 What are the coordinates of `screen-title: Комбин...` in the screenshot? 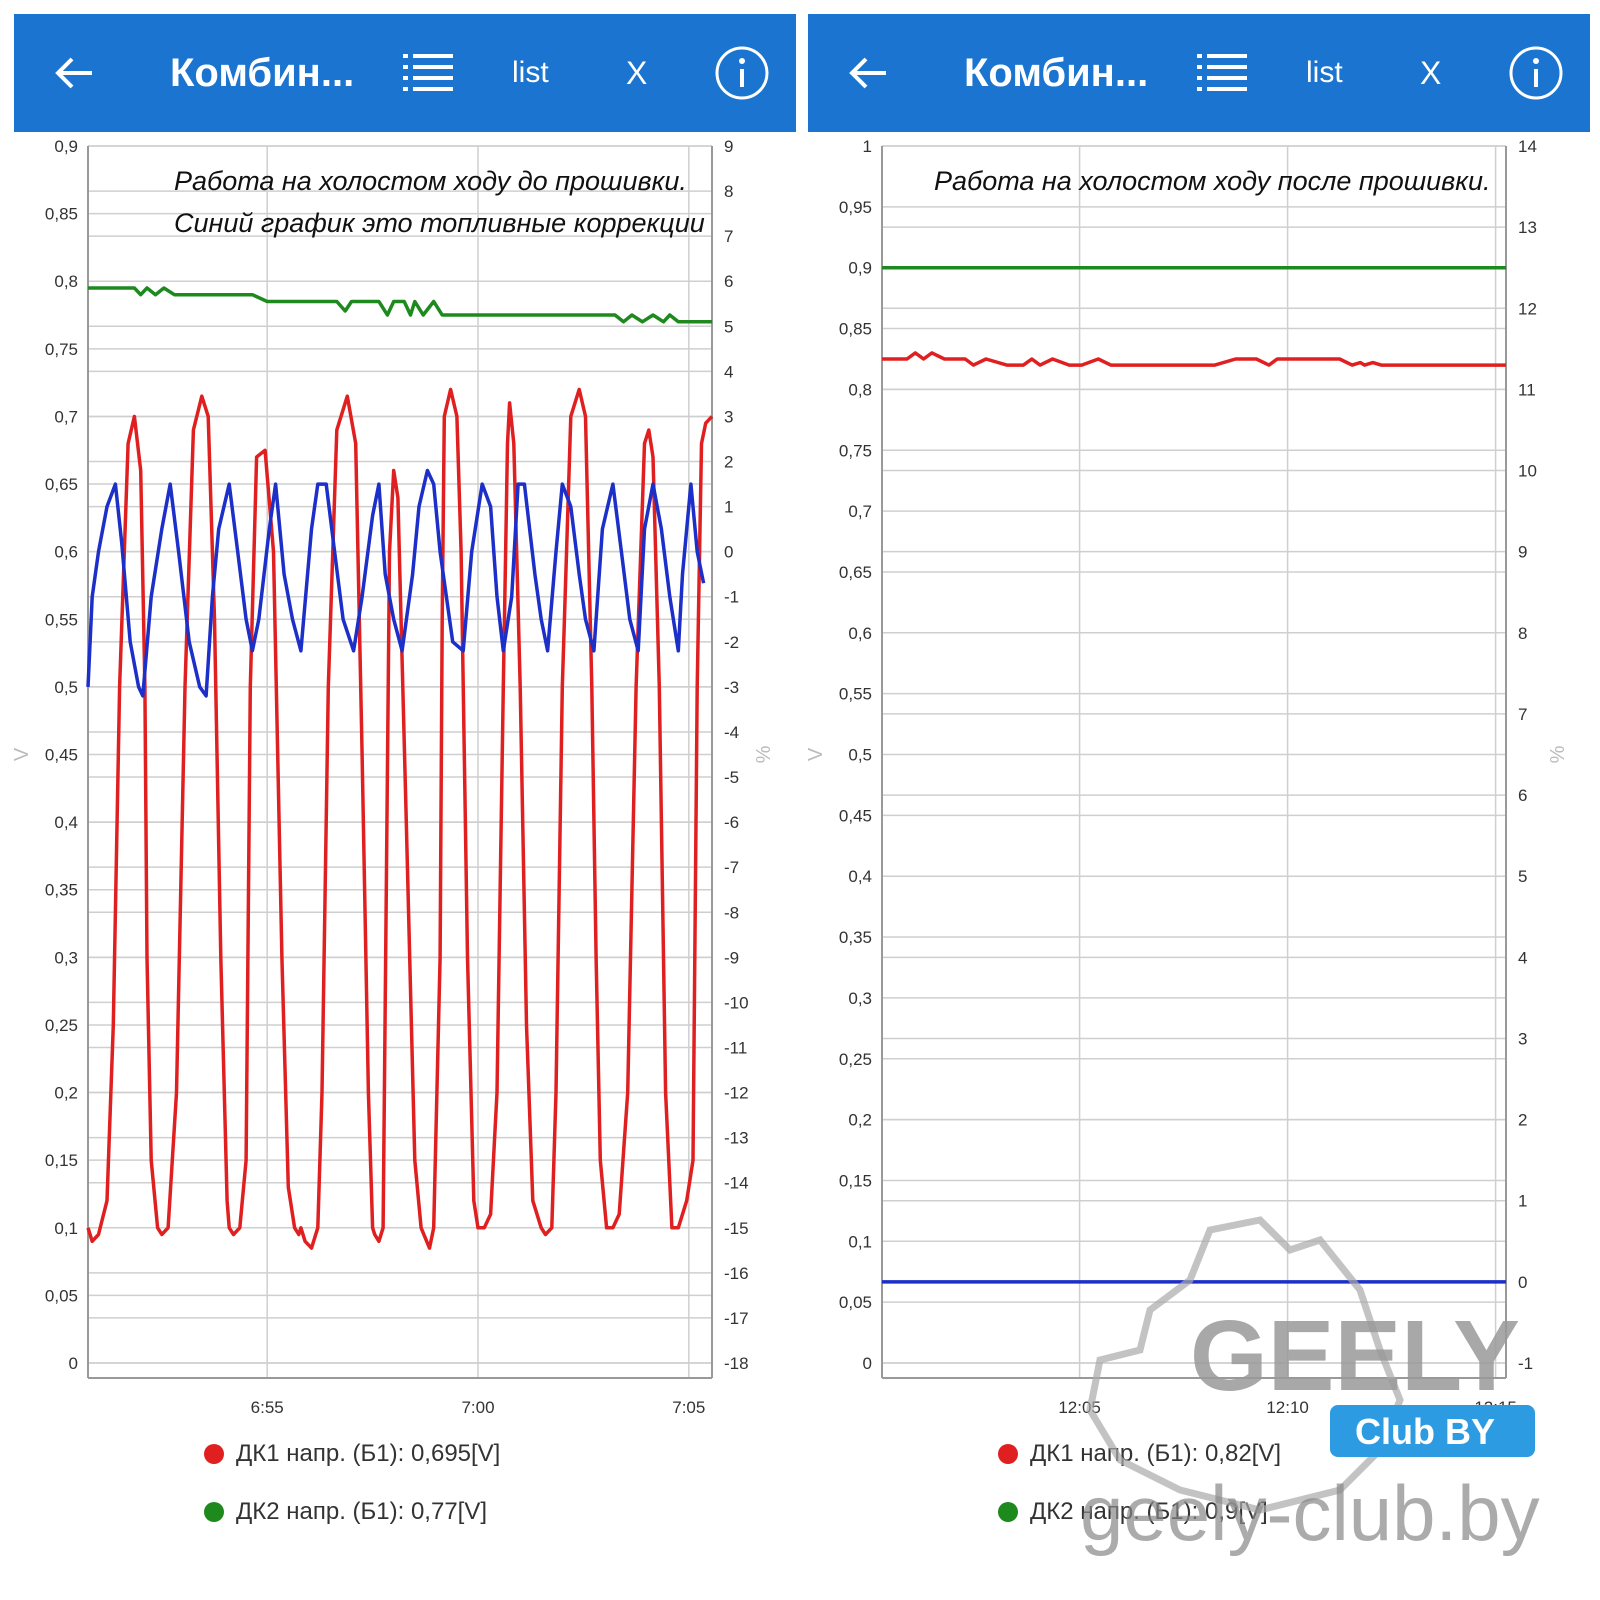 It's located at (262, 72).